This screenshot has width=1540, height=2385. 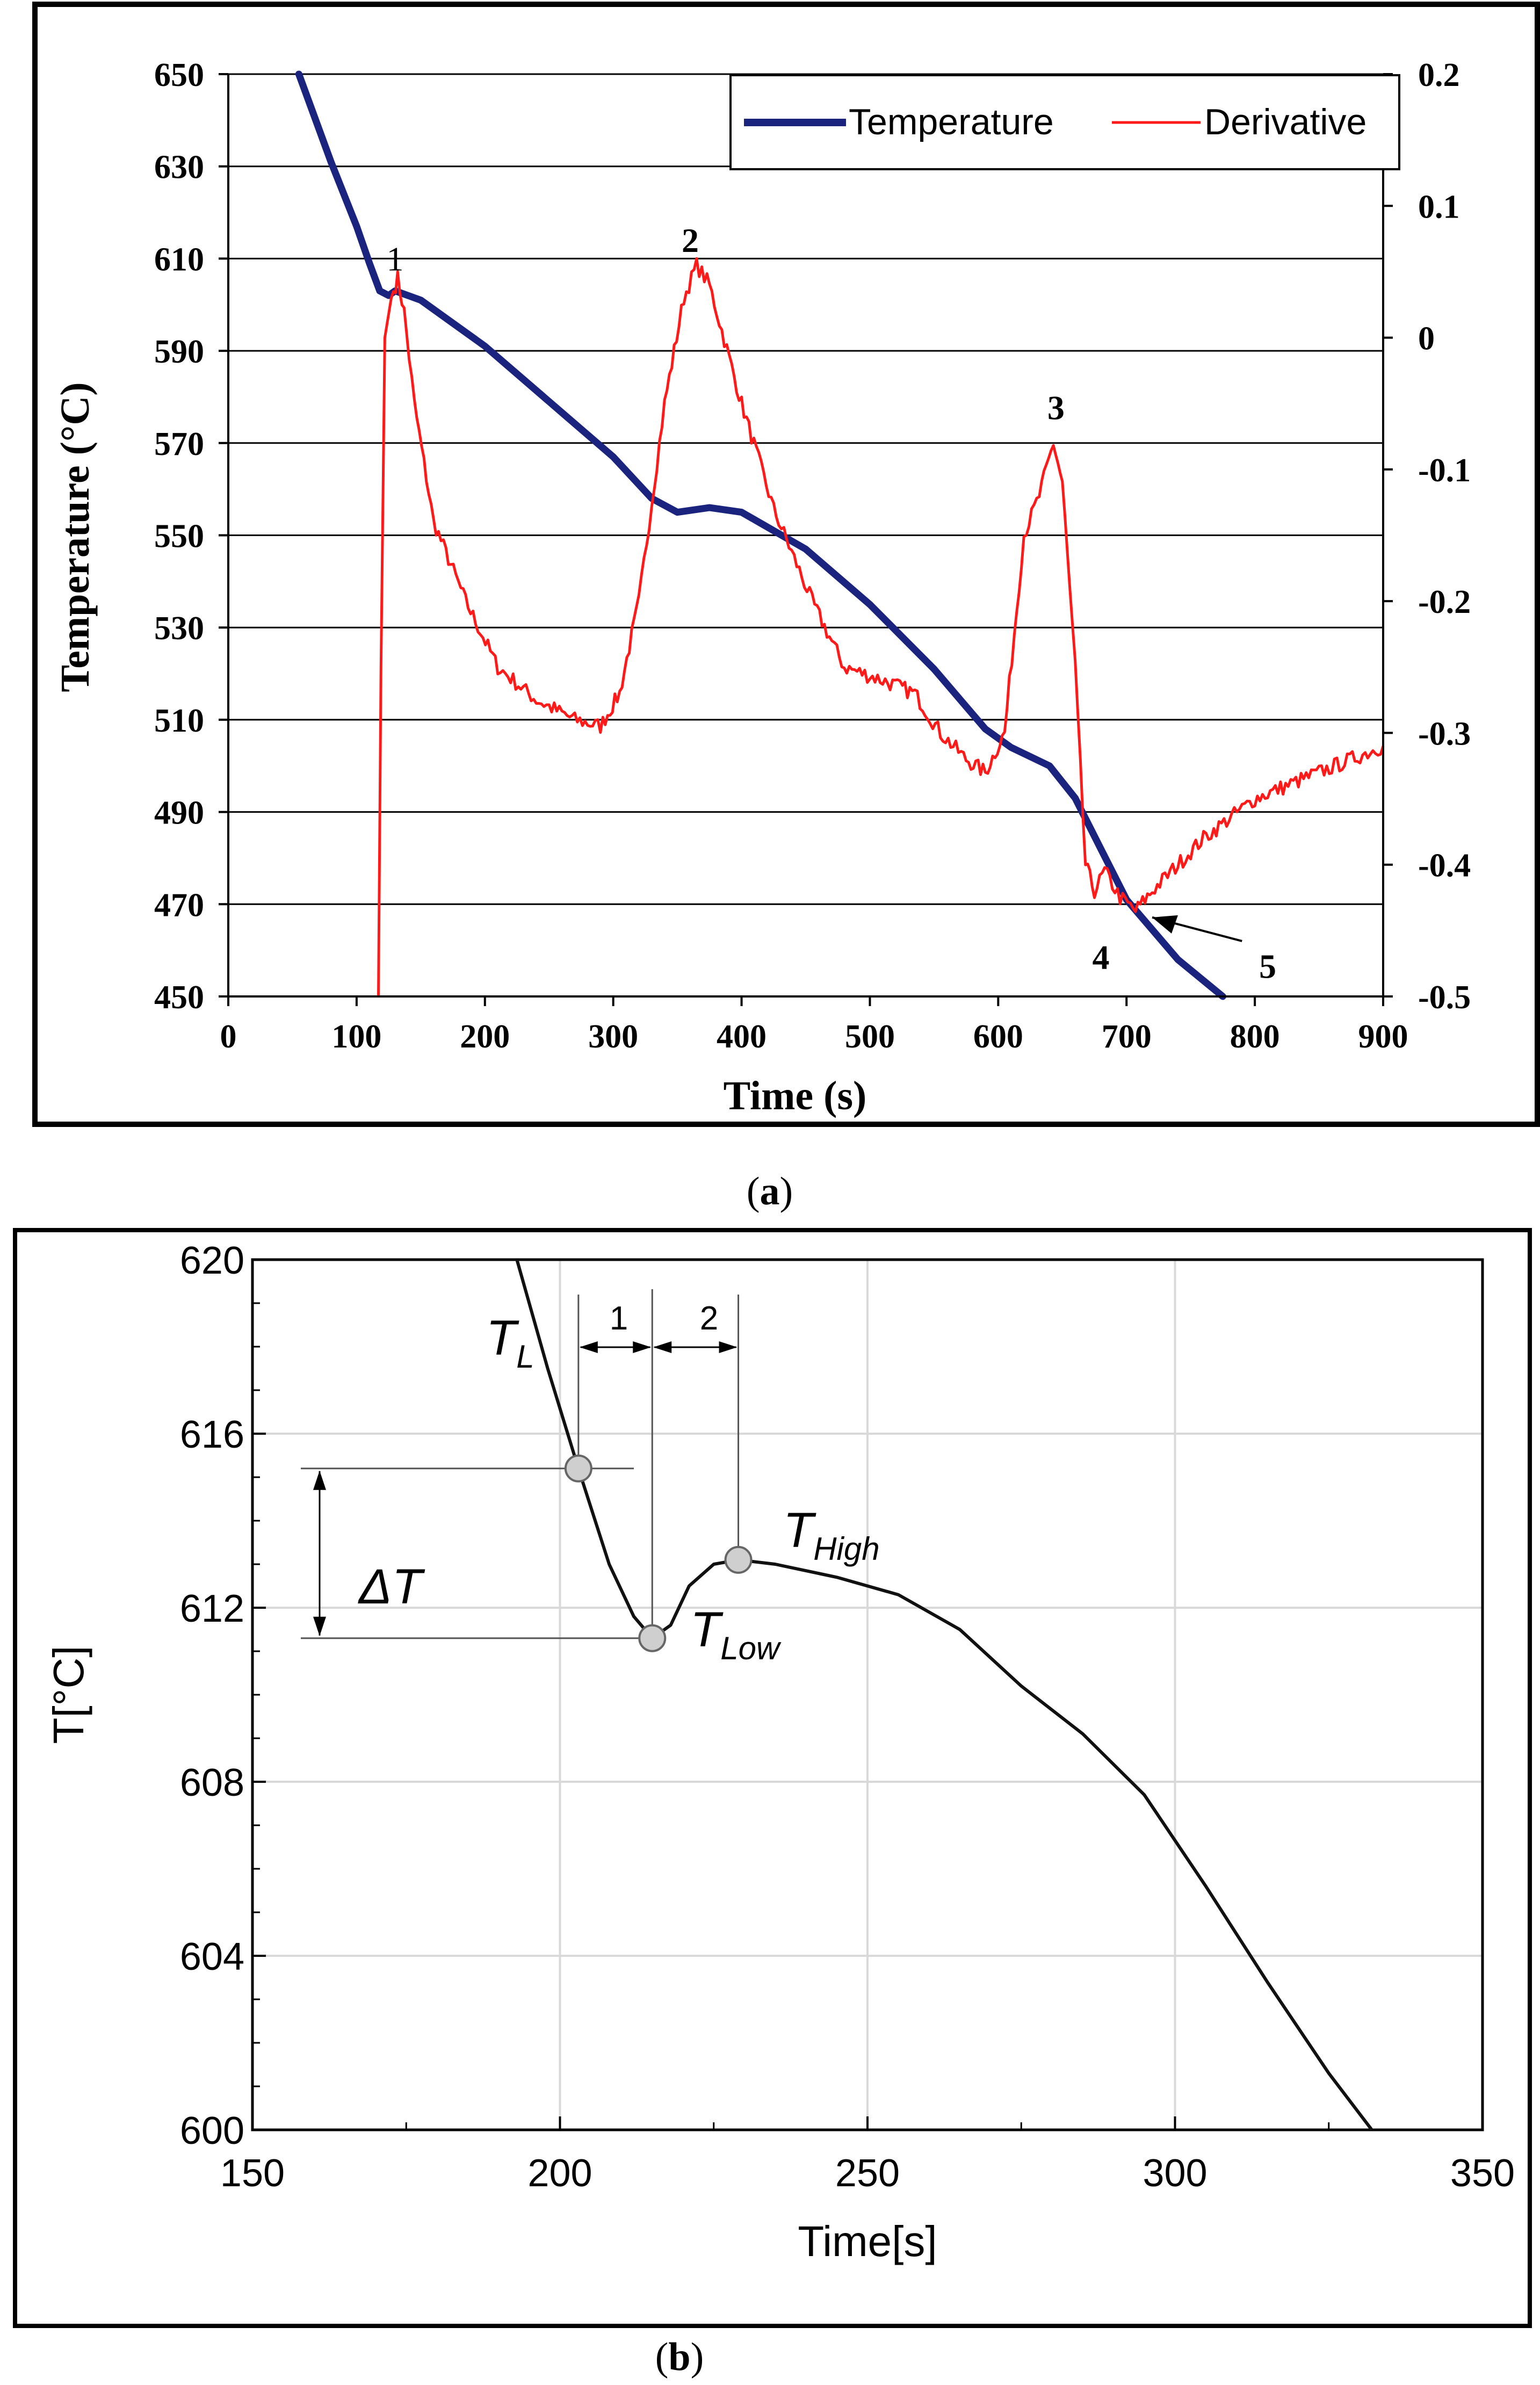 I want to click on panel-a-y2-tick-label: -0.5, so click(x=1445, y=998).